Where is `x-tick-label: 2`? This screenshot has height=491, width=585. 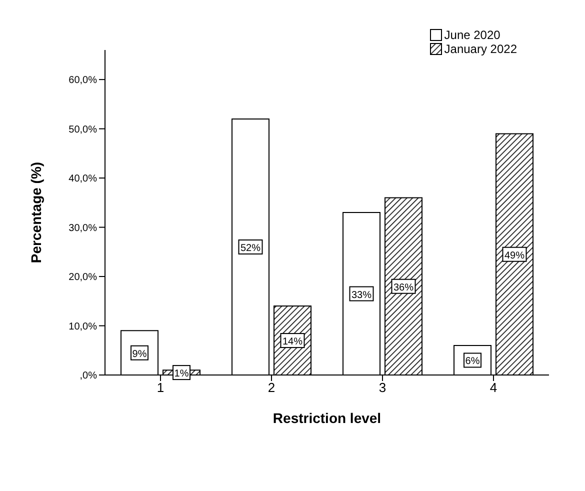
x-tick-label: 2 is located at coordinates (272, 388).